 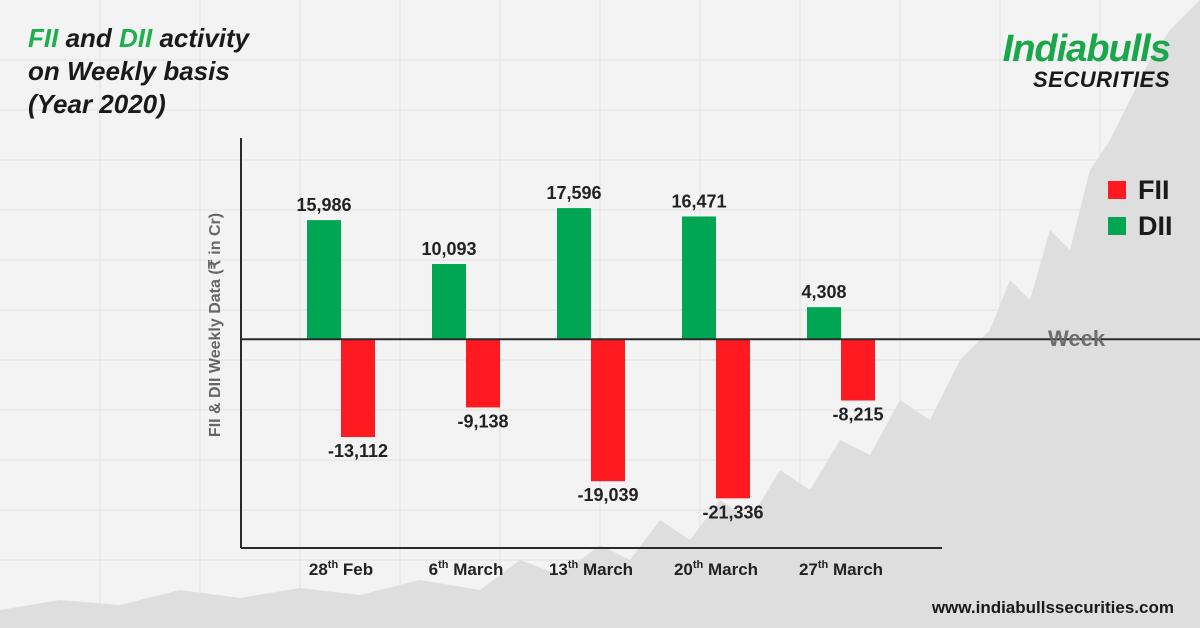 I want to click on legend-swatch-dii, so click(x=1117, y=226).